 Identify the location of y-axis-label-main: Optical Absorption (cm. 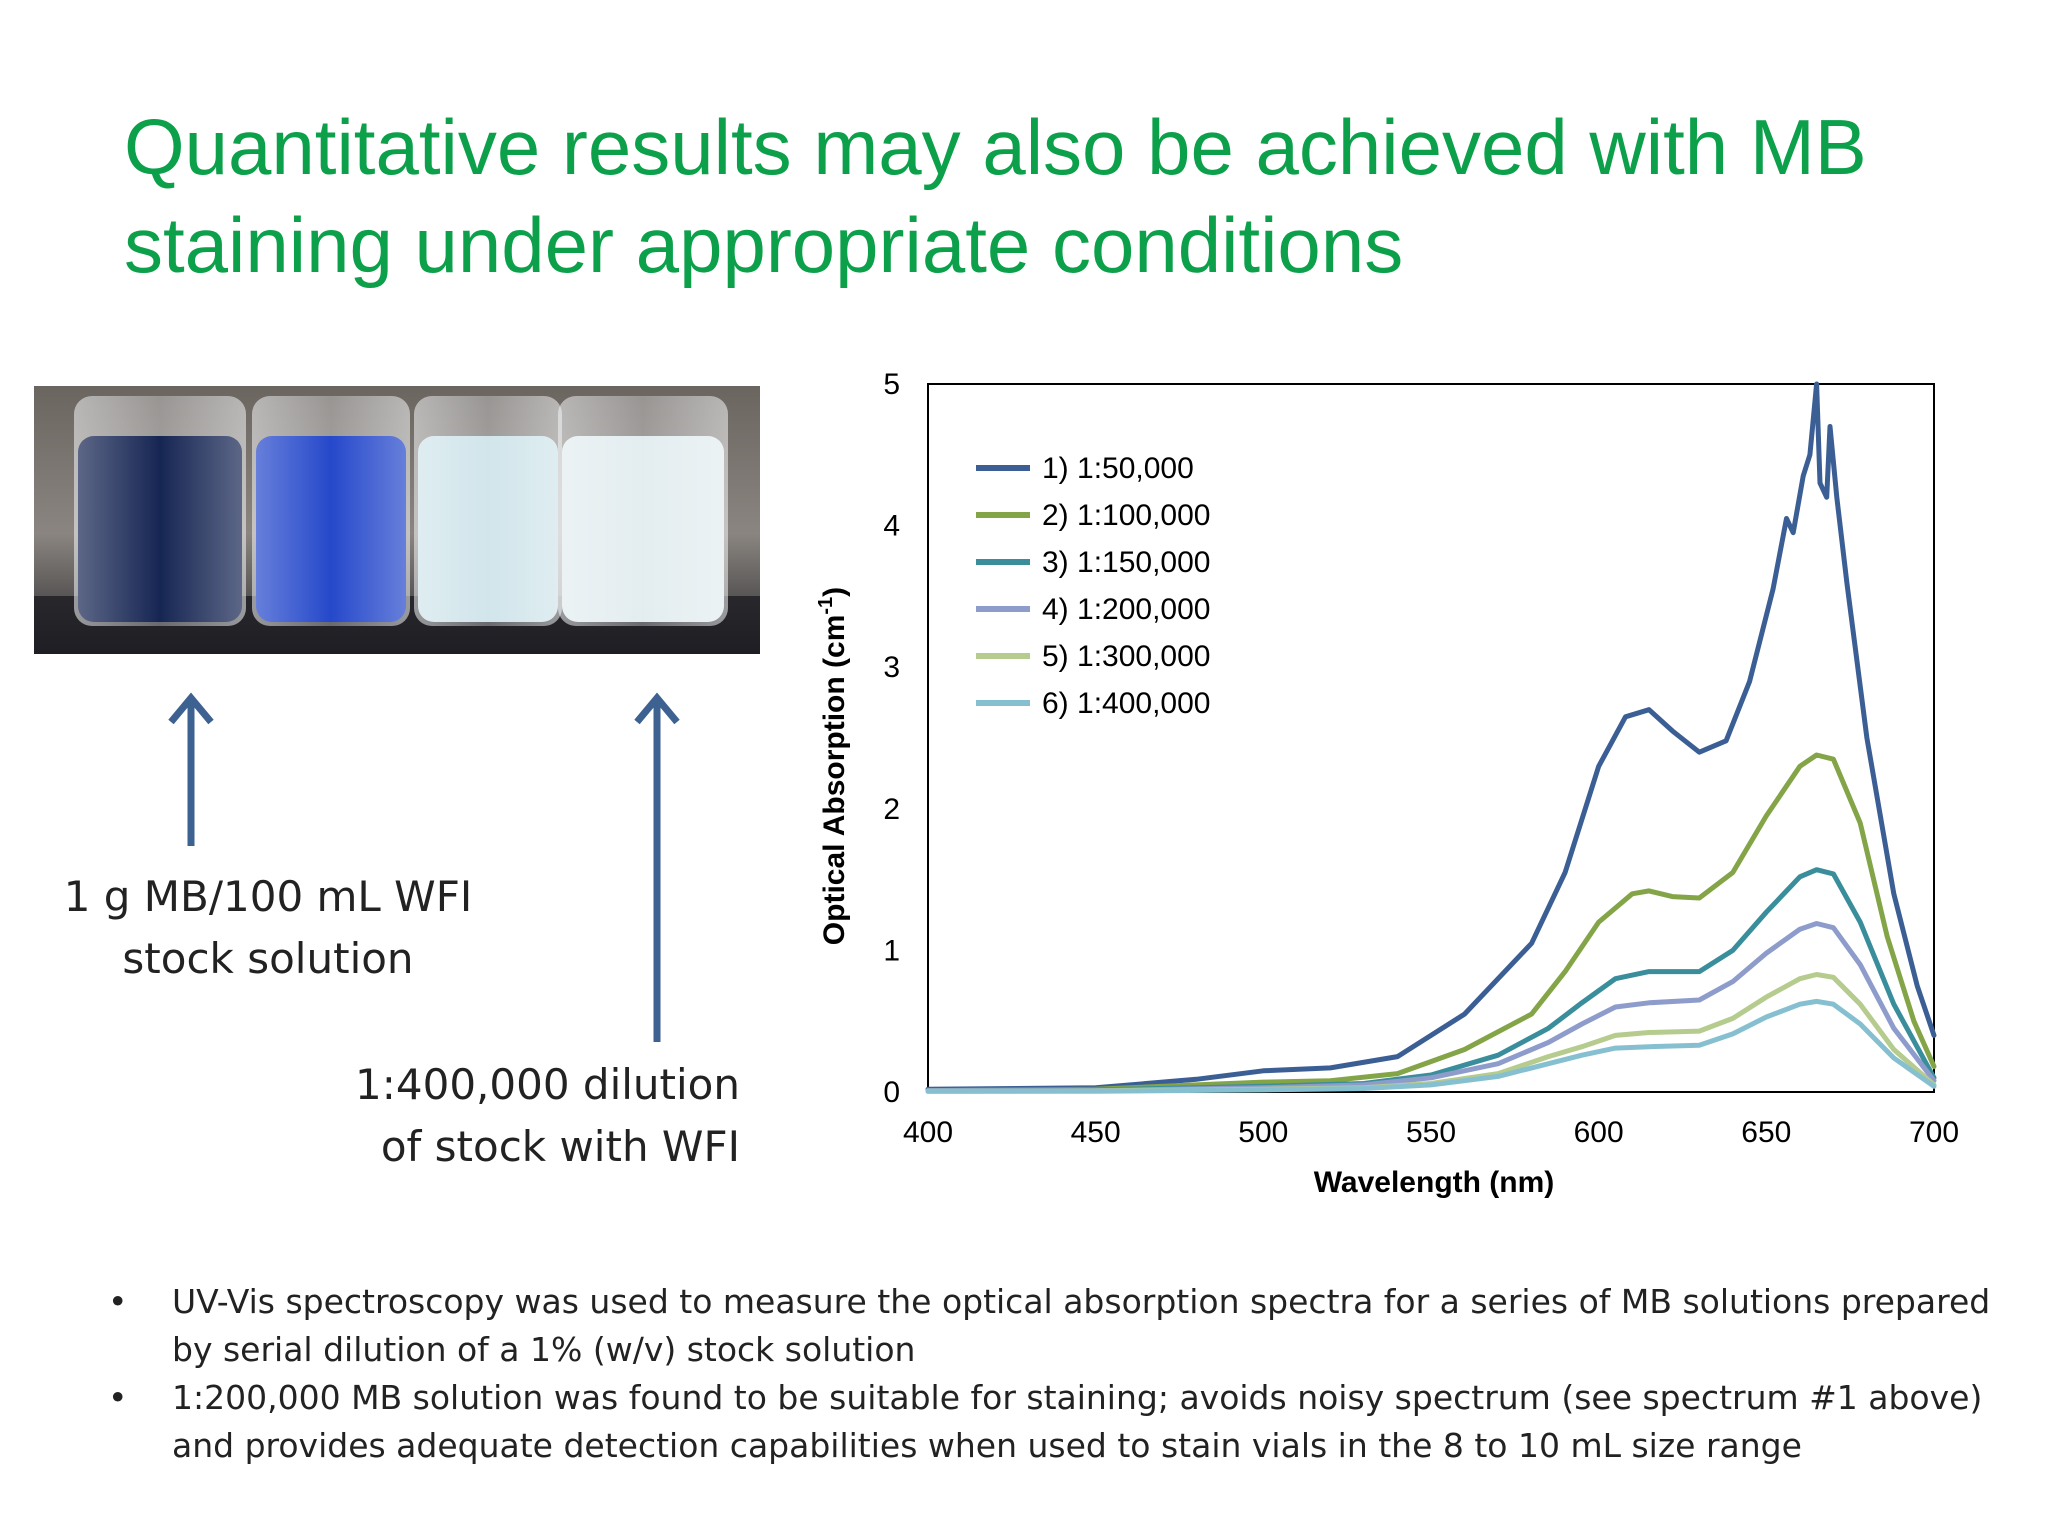
(834, 780).